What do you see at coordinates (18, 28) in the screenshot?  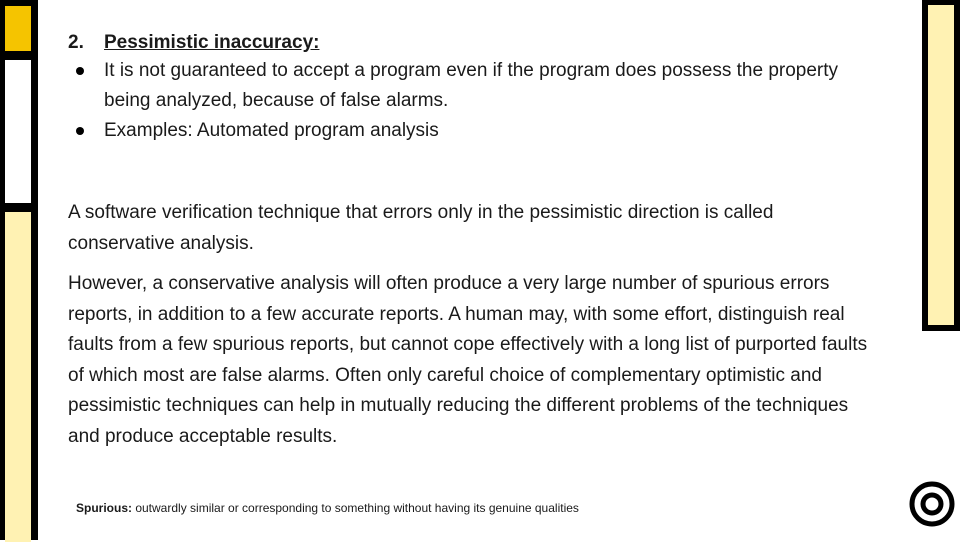 I see `left-bar-yellow-block` at bounding box center [18, 28].